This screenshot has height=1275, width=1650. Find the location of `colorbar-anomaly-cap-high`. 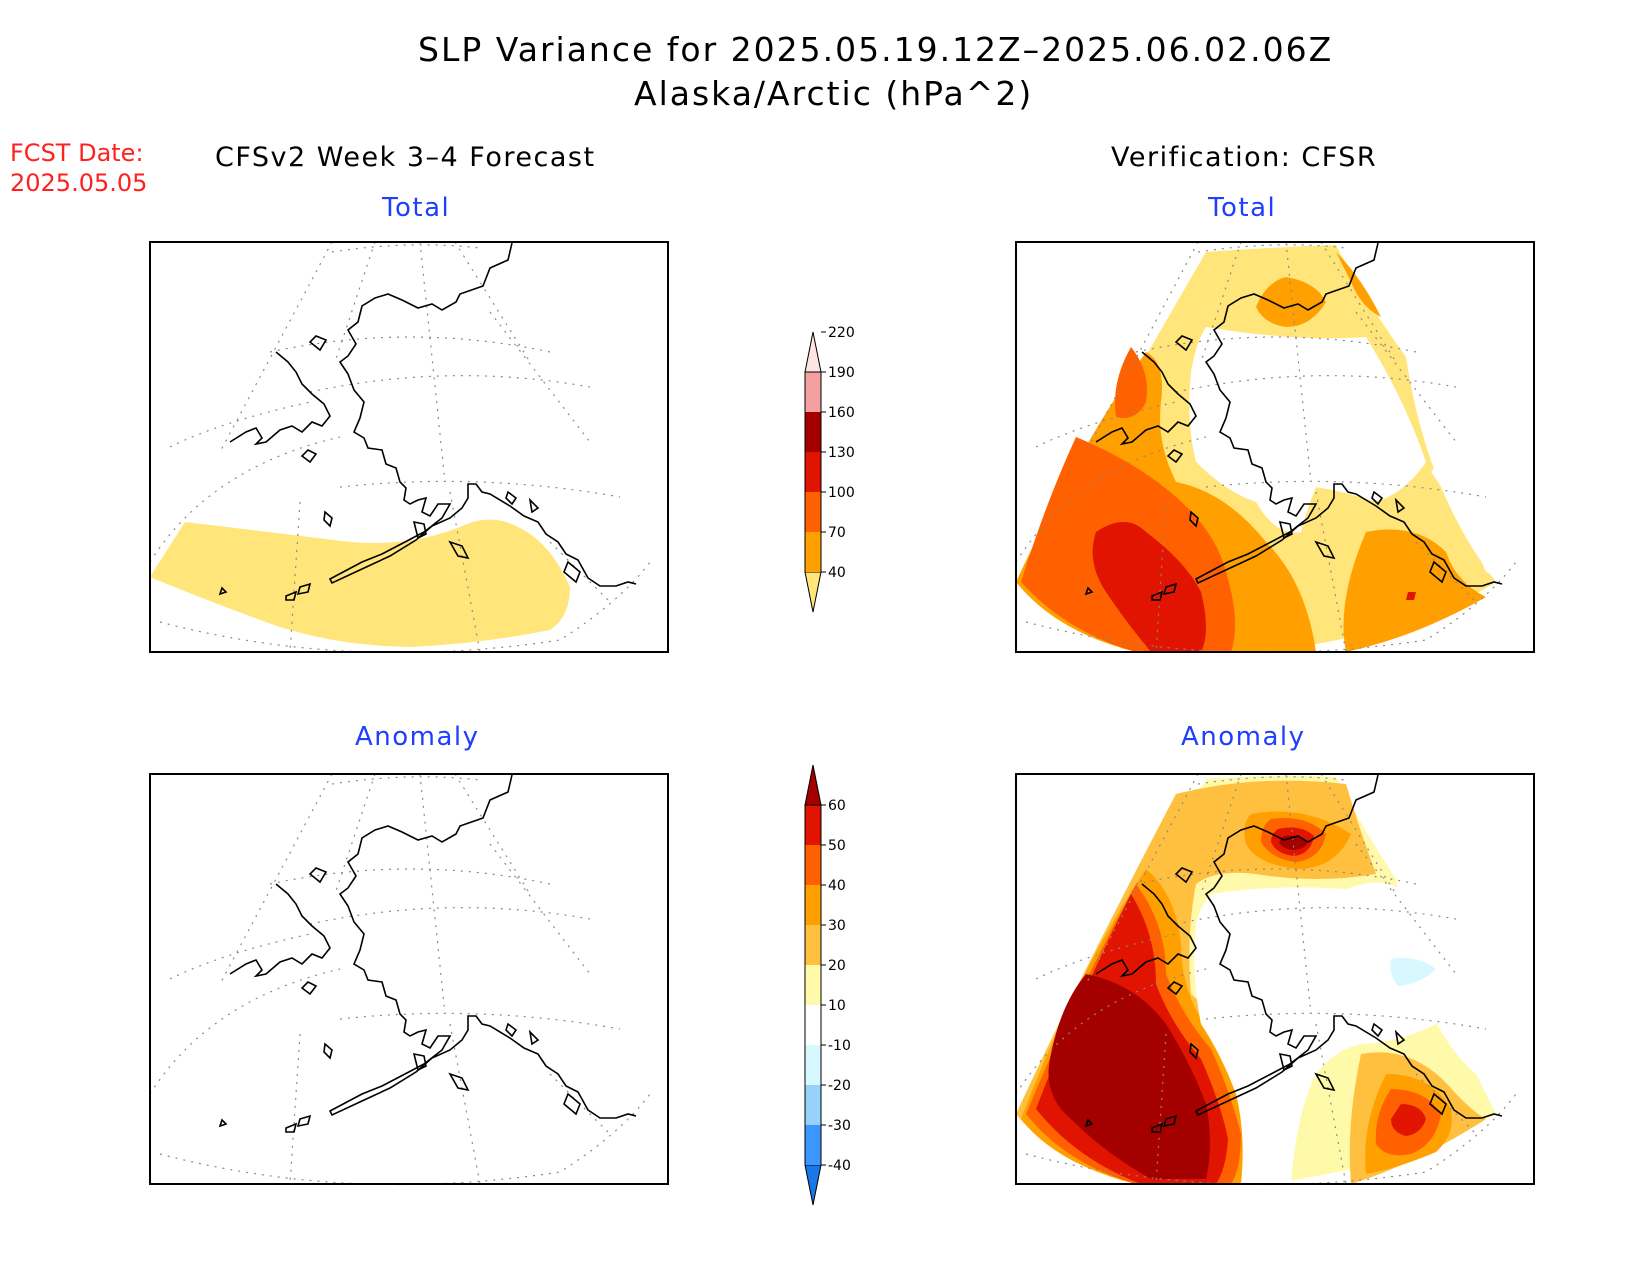

colorbar-anomaly-cap-high is located at coordinates (813, 785).